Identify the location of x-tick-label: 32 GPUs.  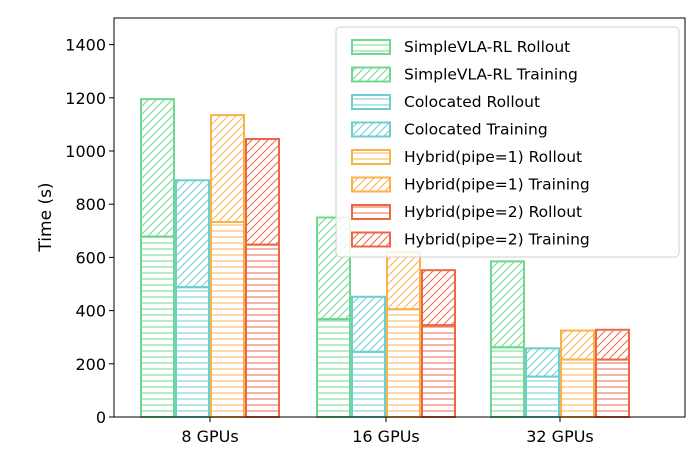
(560, 436).